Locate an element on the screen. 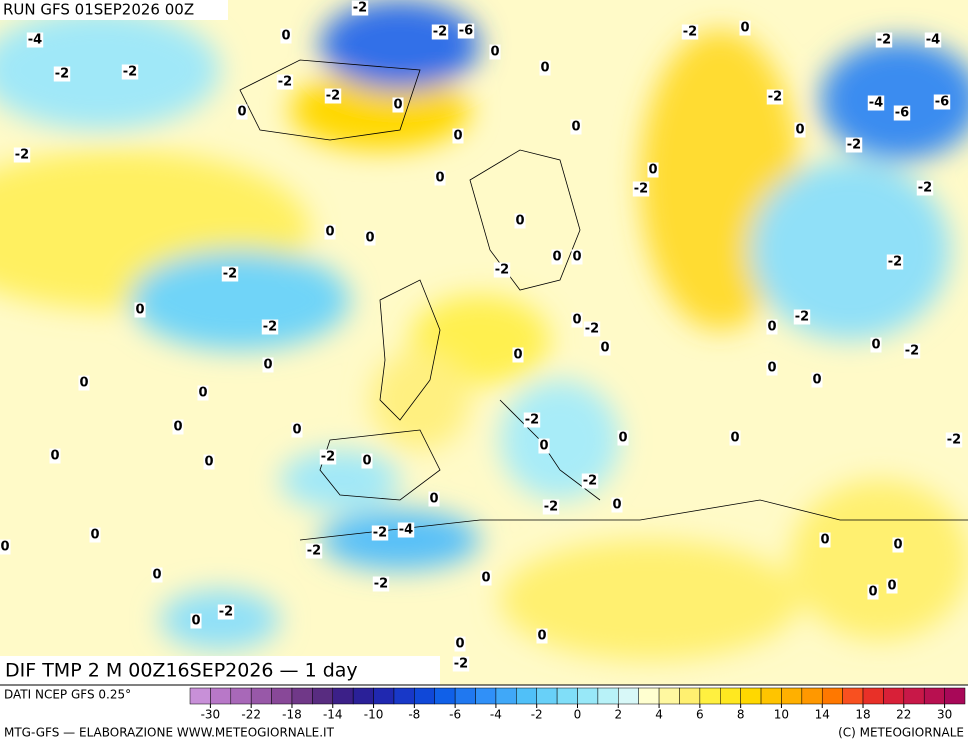  colorbar-label: 2 is located at coordinates (618, 715).